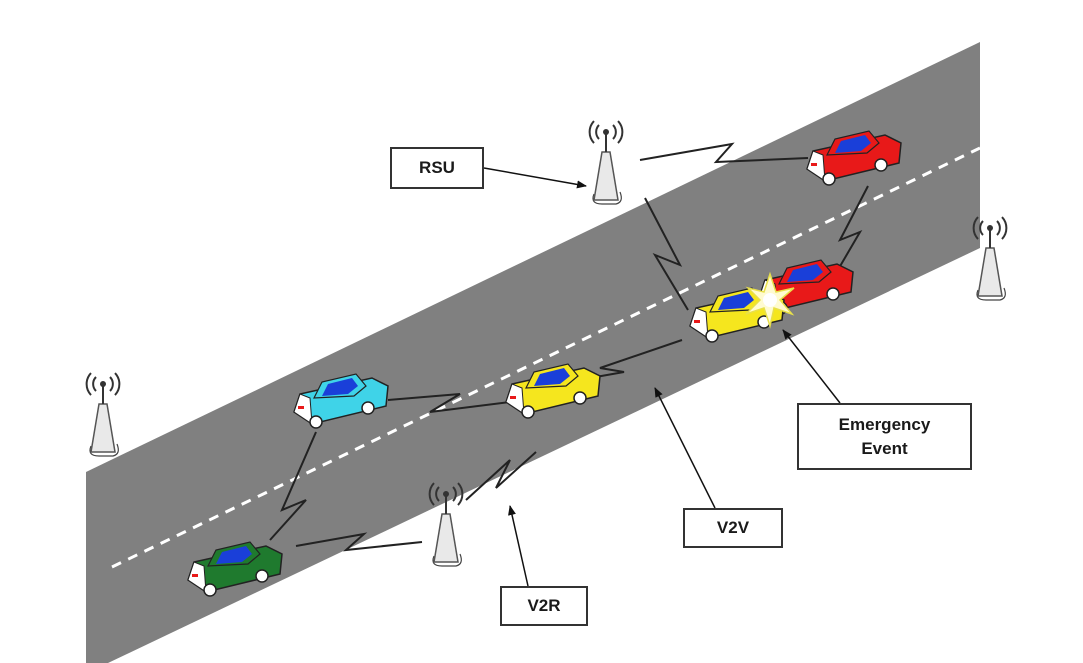 The width and height of the screenshot is (1083, 663). Describe the element at coordinates (884, 436) in the screenshot. I see `emergency-event-label: Emergency Event` at that location.